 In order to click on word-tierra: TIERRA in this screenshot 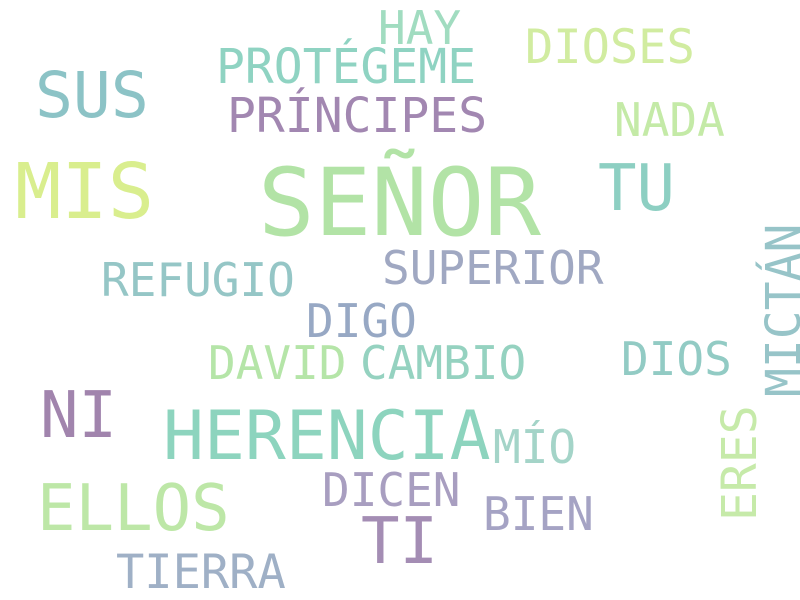, I will do `click(201, 572)`.